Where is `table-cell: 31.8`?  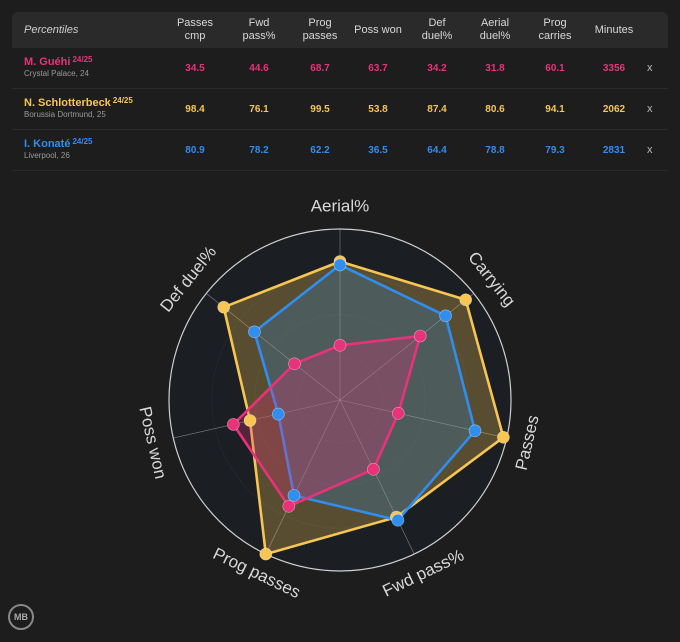
table-cell: 31.8 is located at coordinates (495, 68).